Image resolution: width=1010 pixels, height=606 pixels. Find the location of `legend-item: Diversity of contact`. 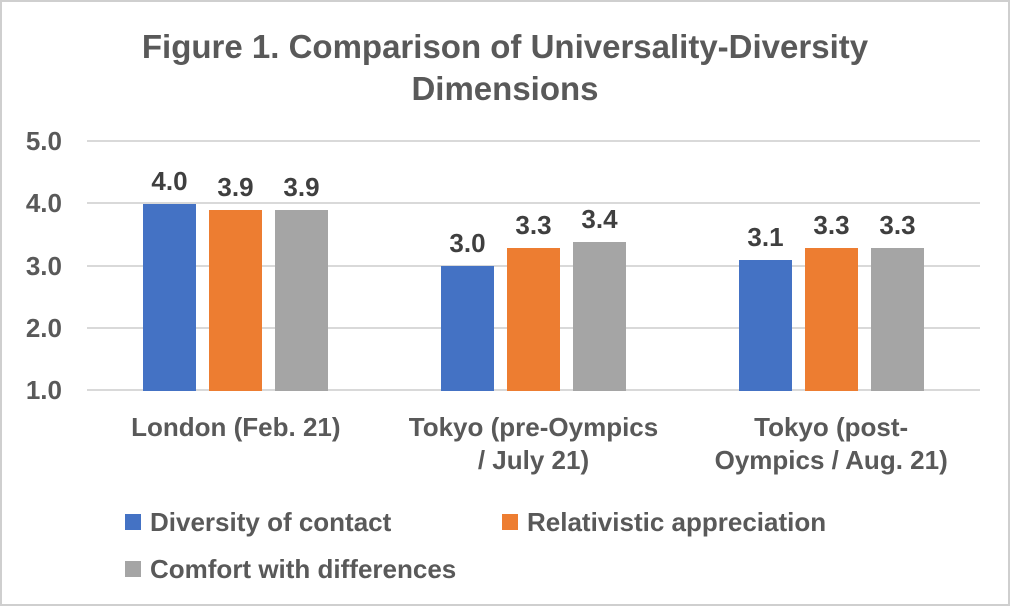

legend-item: Diversity of contact is located at coordinates (313, 522).